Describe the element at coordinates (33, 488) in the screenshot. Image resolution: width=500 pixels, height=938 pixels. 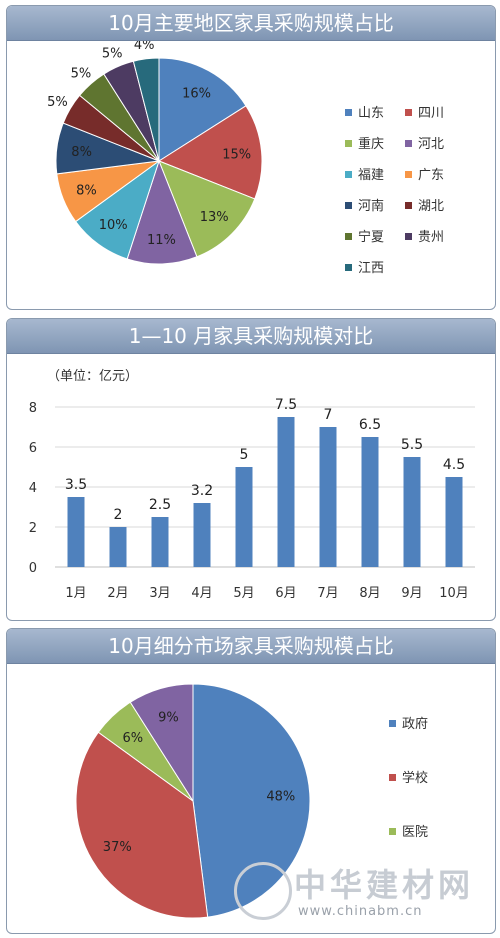
I see `bar-ytick-label: 4` at that location.